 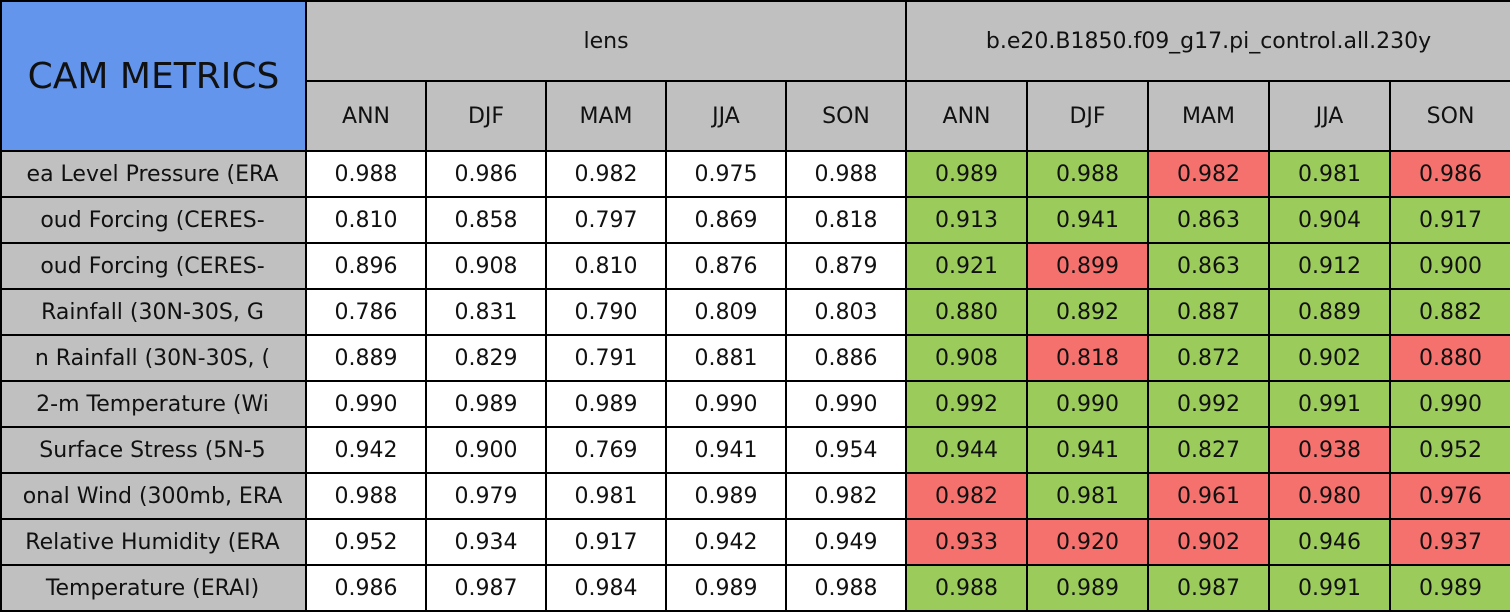 What do you see at coordinates (726, 220) in the screenshot?
I see `value-cell: 0.869` at bounding box center [726, 220].